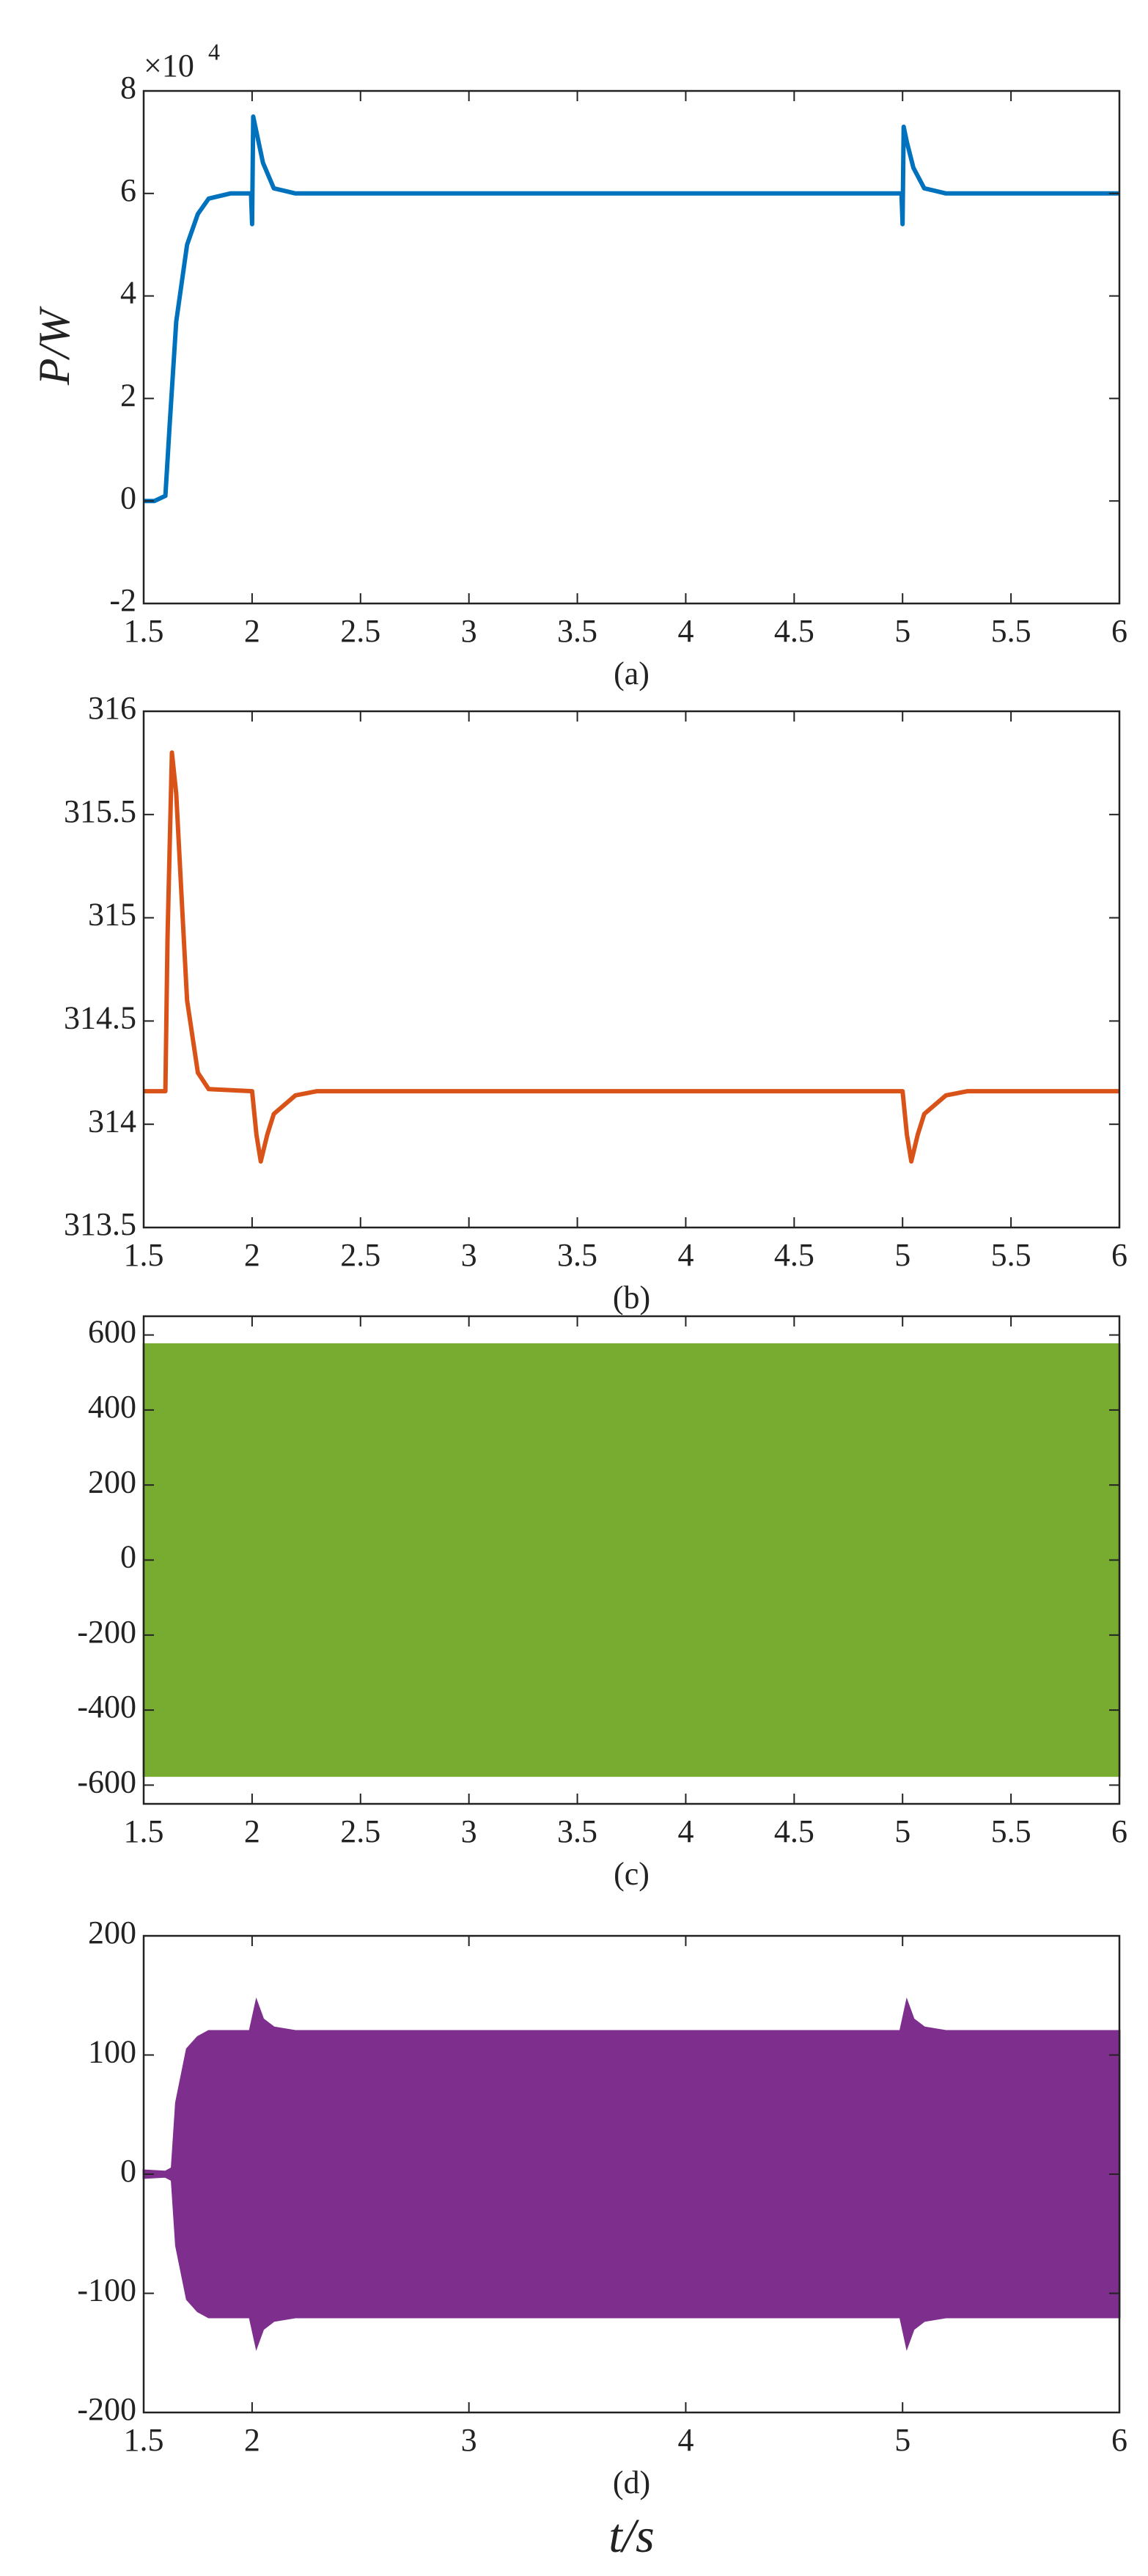 The width and height of the screenshot is (1148, 2576). I want to click on y-tick-label: 314, so click(112, 1121).